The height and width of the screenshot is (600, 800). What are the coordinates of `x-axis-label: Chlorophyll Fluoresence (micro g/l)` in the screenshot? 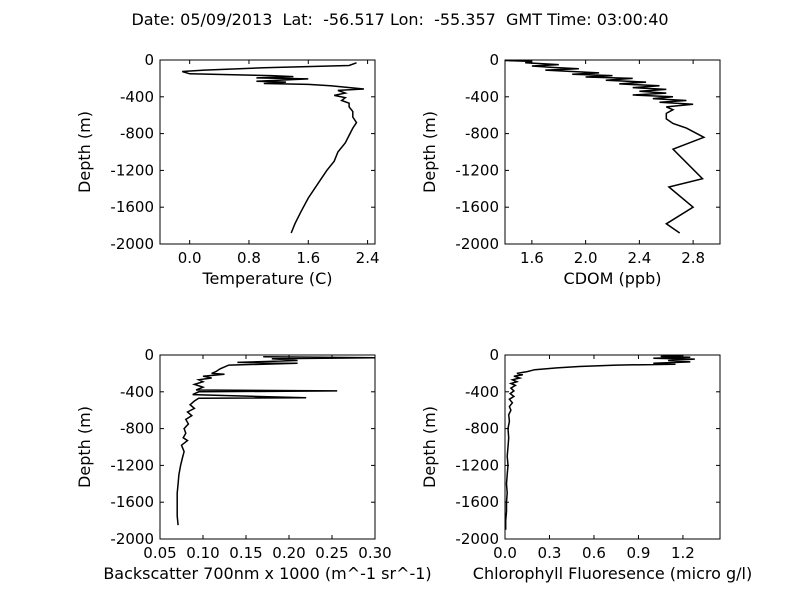 It's located at (612, 573).